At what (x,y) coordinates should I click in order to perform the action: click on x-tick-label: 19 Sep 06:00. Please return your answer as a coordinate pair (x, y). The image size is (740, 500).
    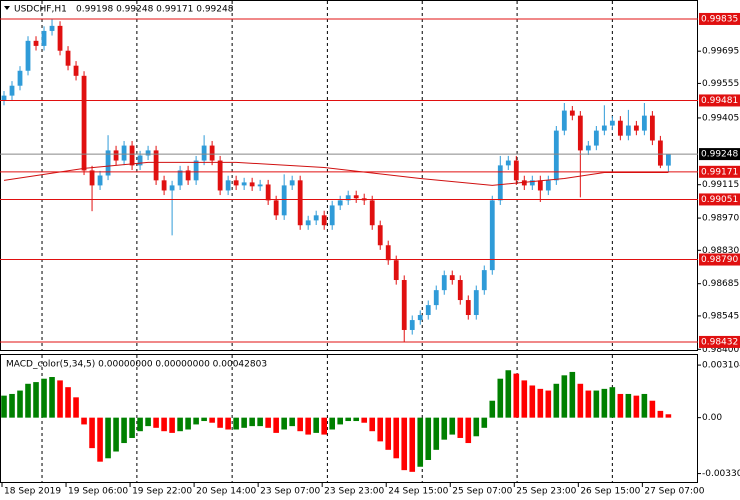
    Looking at the image, I should click on (98, 492).